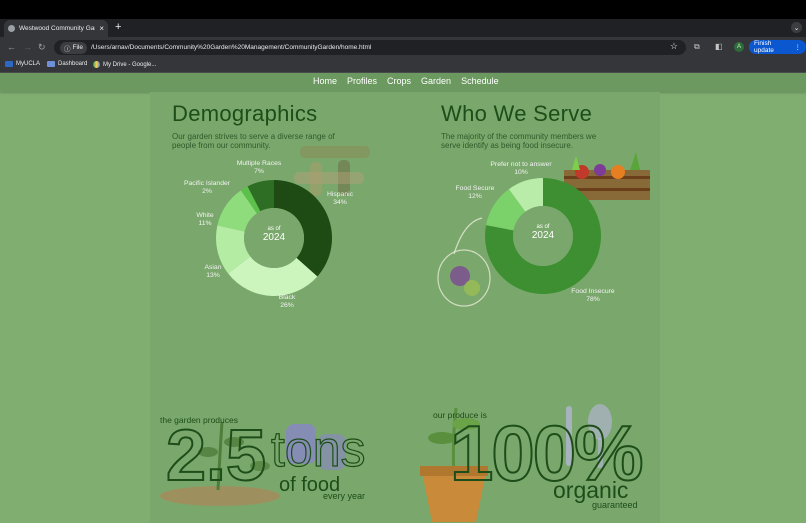  Describe the element at coordinates (340, 202) in the screenshot. I see `label-pct: 34%` at that location.